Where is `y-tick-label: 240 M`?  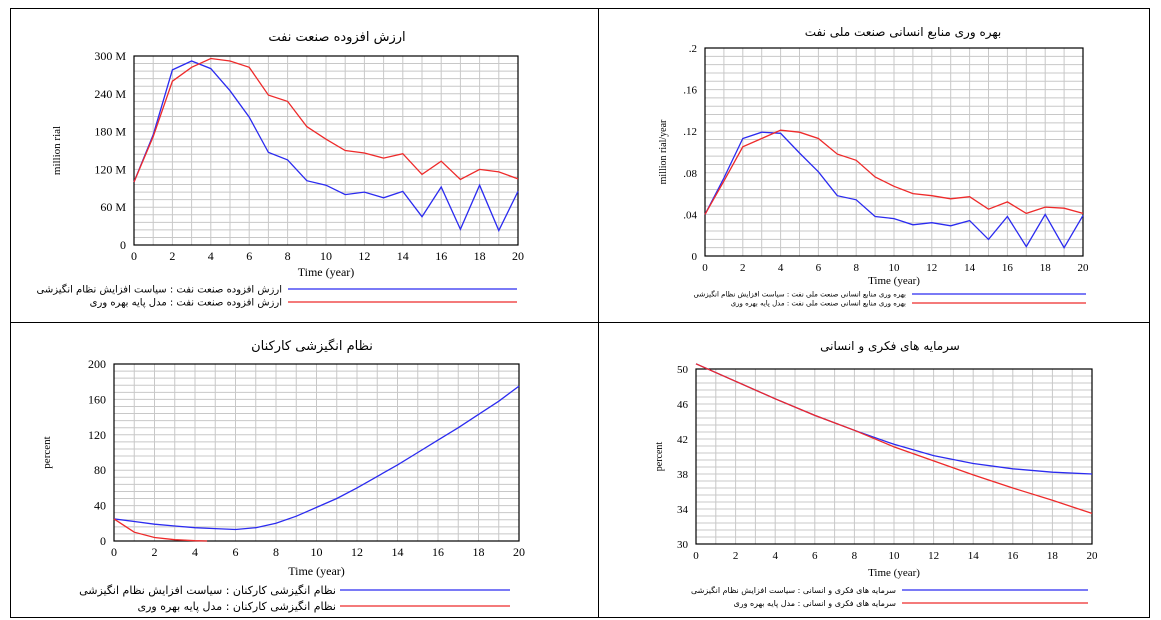
y-tick-label: 240 M is located at coordinates (110, 94).